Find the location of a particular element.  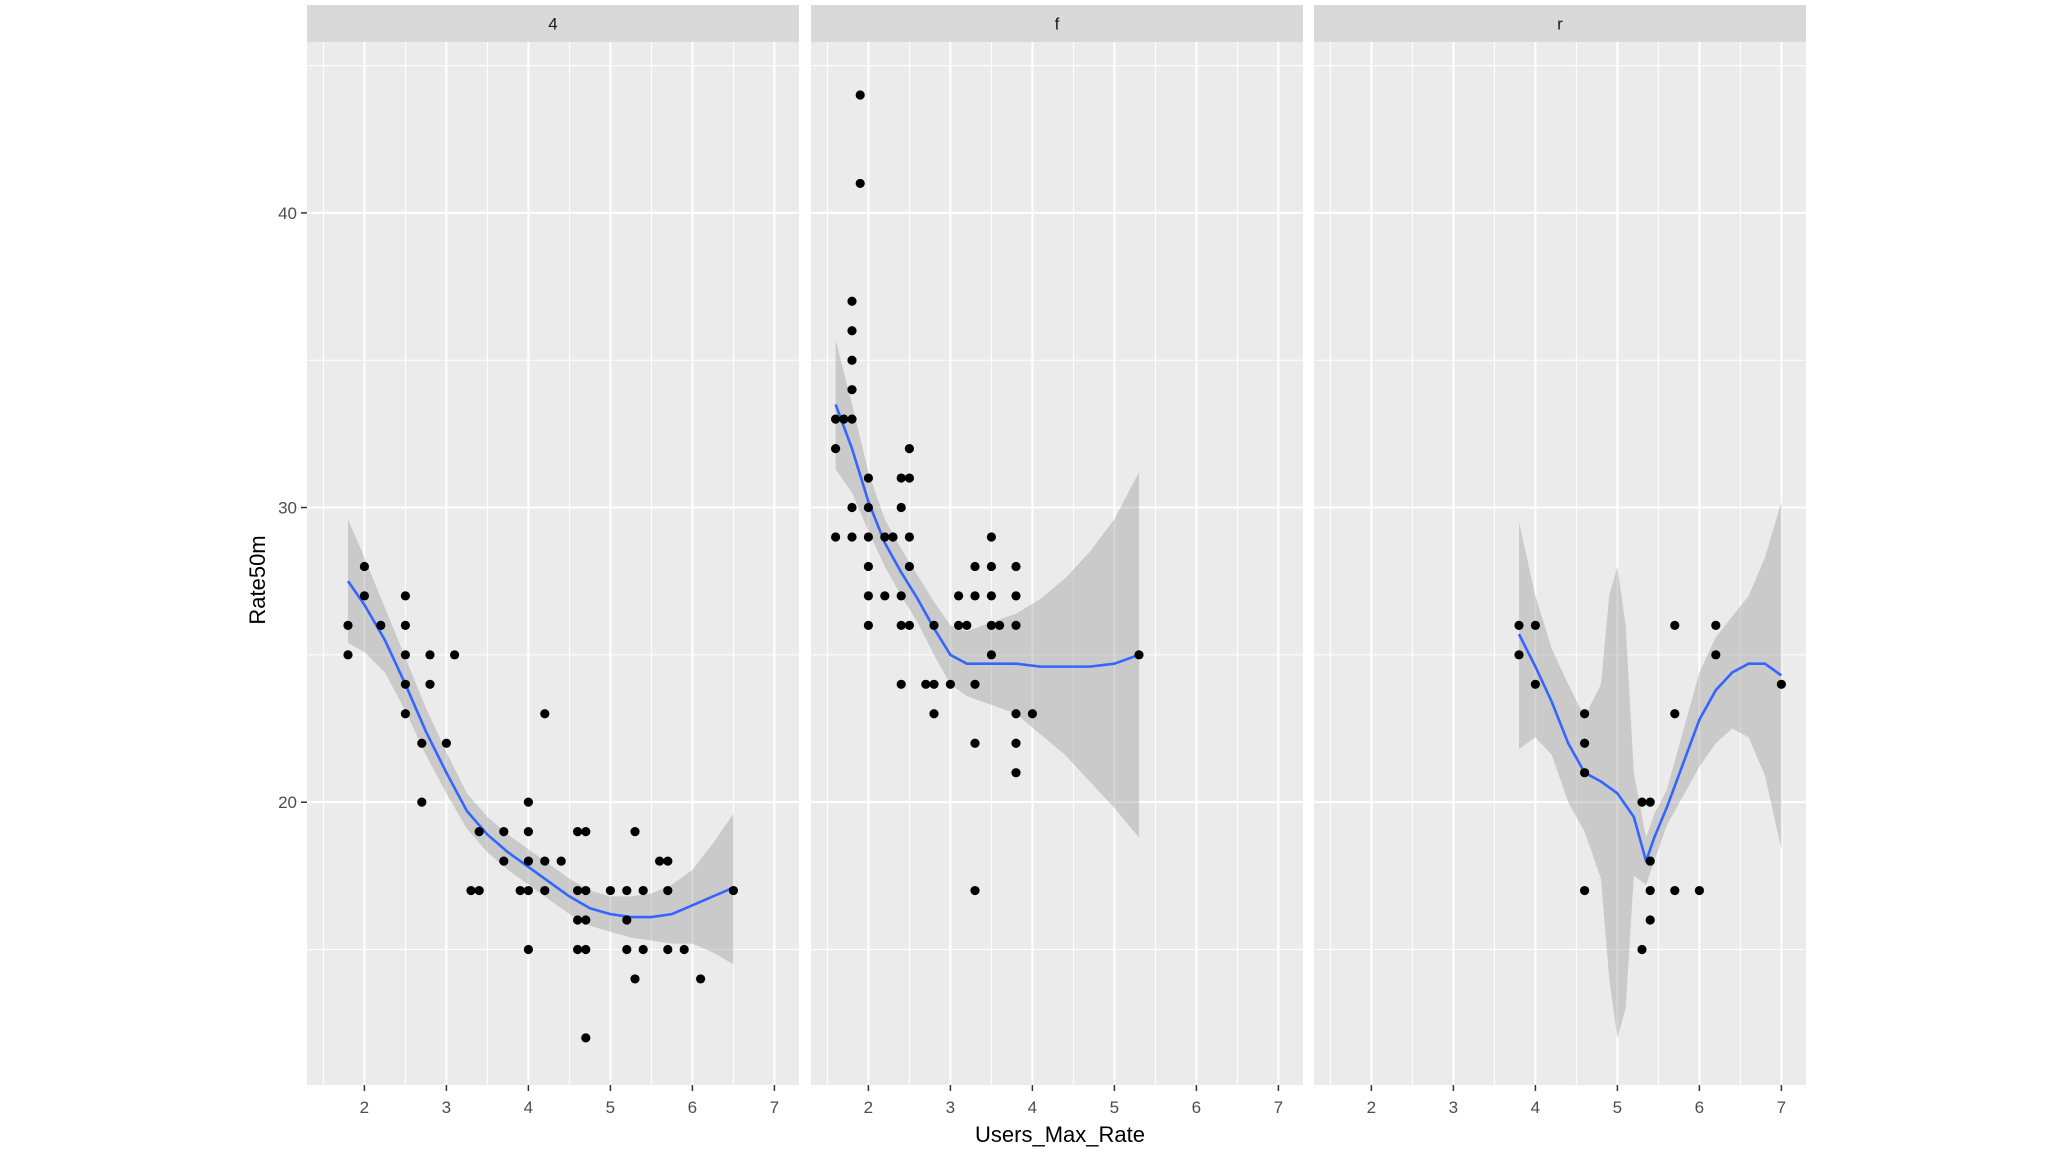

confidence-ribbon is located at coordinates (1650, 769).